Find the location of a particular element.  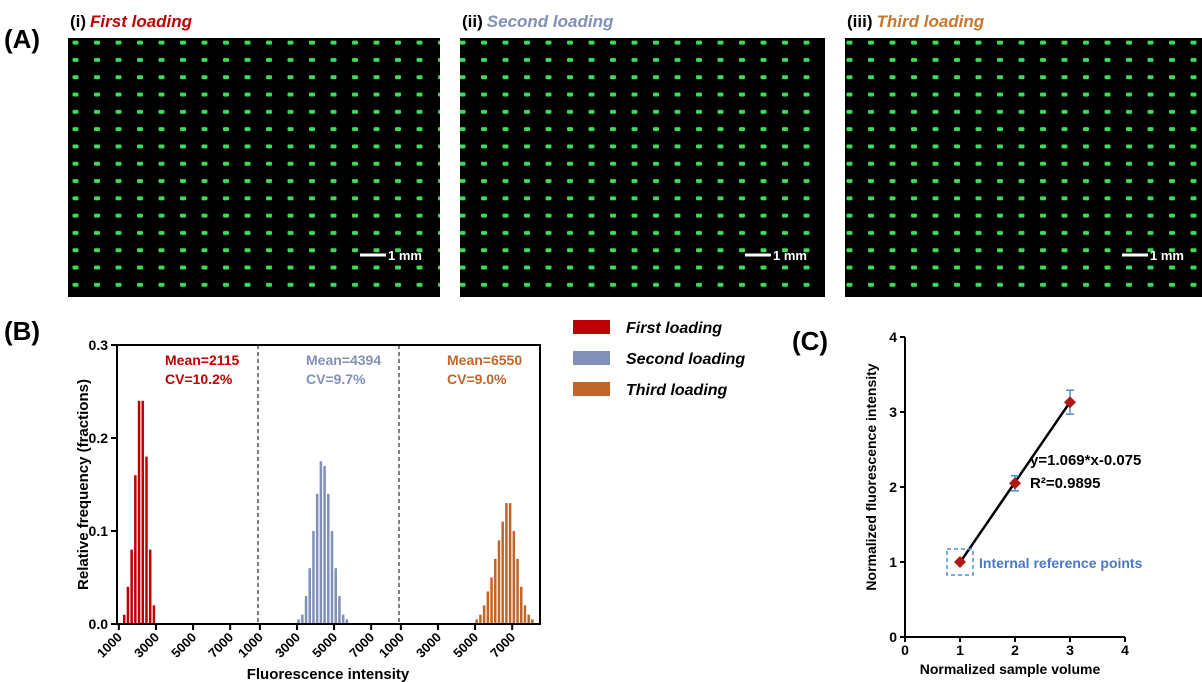

y-tick-label: 0 is located at coordinates (893, 637).